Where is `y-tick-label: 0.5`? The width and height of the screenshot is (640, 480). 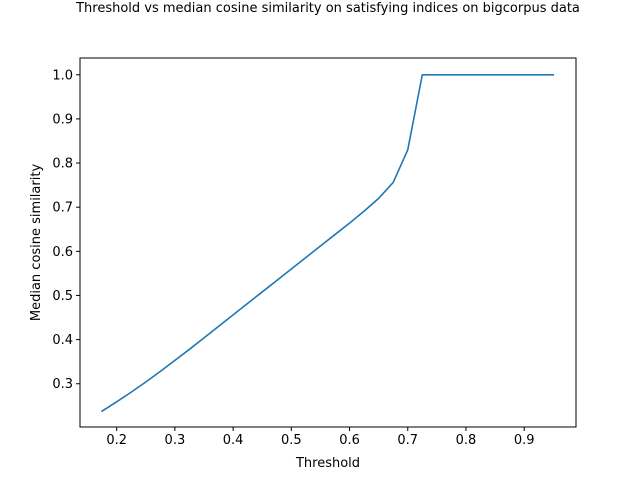 y-tick-label: 0.5 is located at coordinates (62, 296).